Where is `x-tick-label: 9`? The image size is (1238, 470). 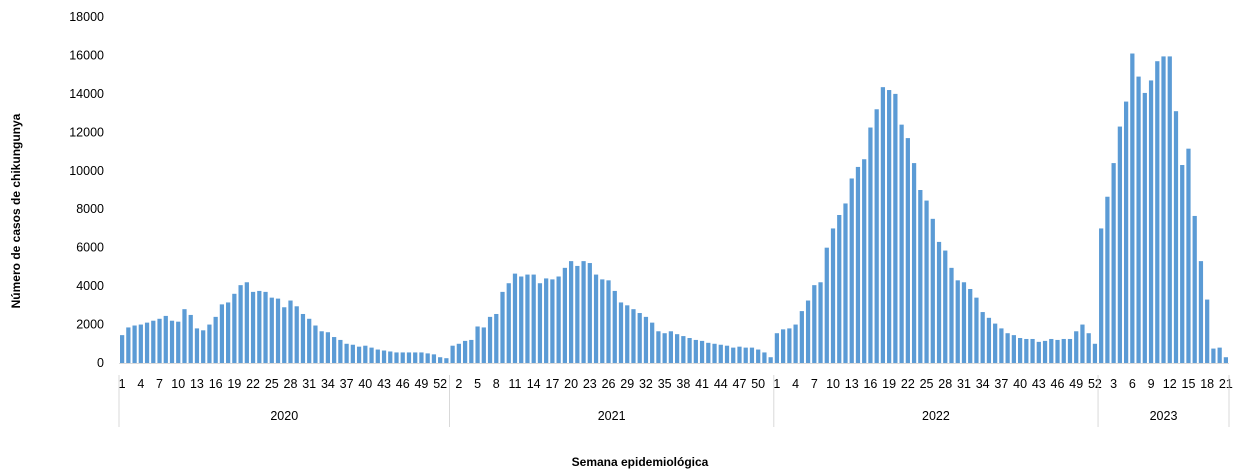
x-tick-label: 9 is located at coordinates (1151, 384).